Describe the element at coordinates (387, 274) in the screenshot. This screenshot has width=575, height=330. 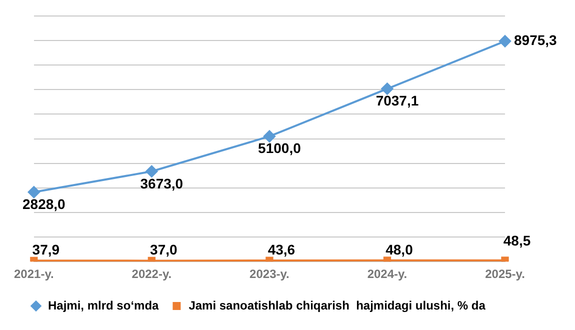
I see `x-tick-label: 2024-y.` at that location.